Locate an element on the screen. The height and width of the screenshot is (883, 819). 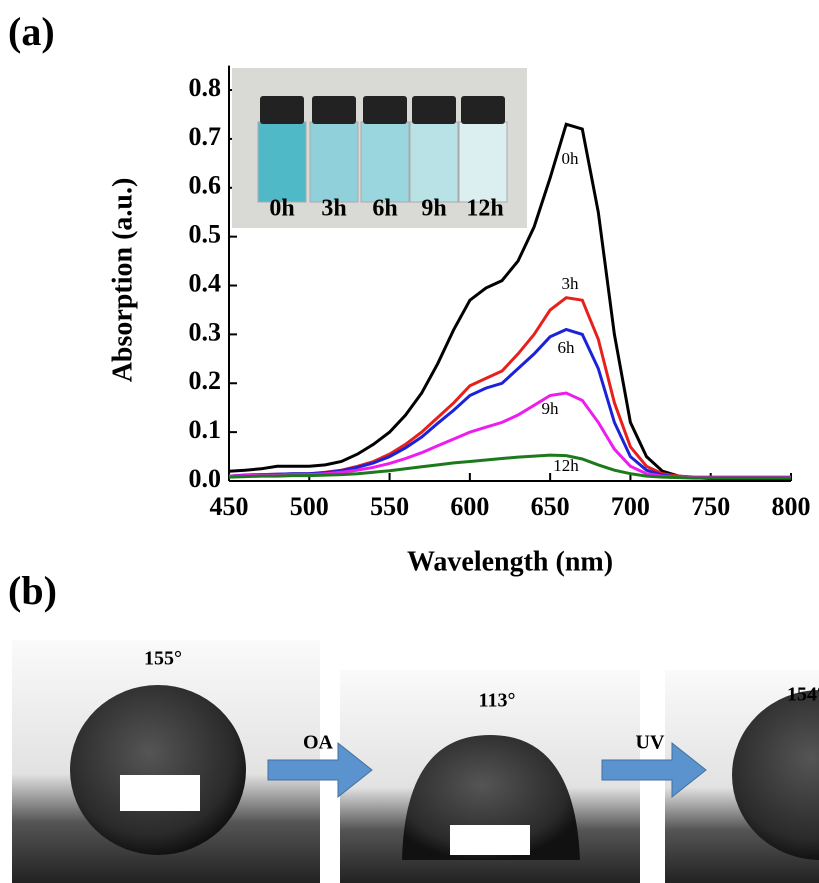
x-axis-label: Wavelength (nm) is located at coordinates (510, 561).